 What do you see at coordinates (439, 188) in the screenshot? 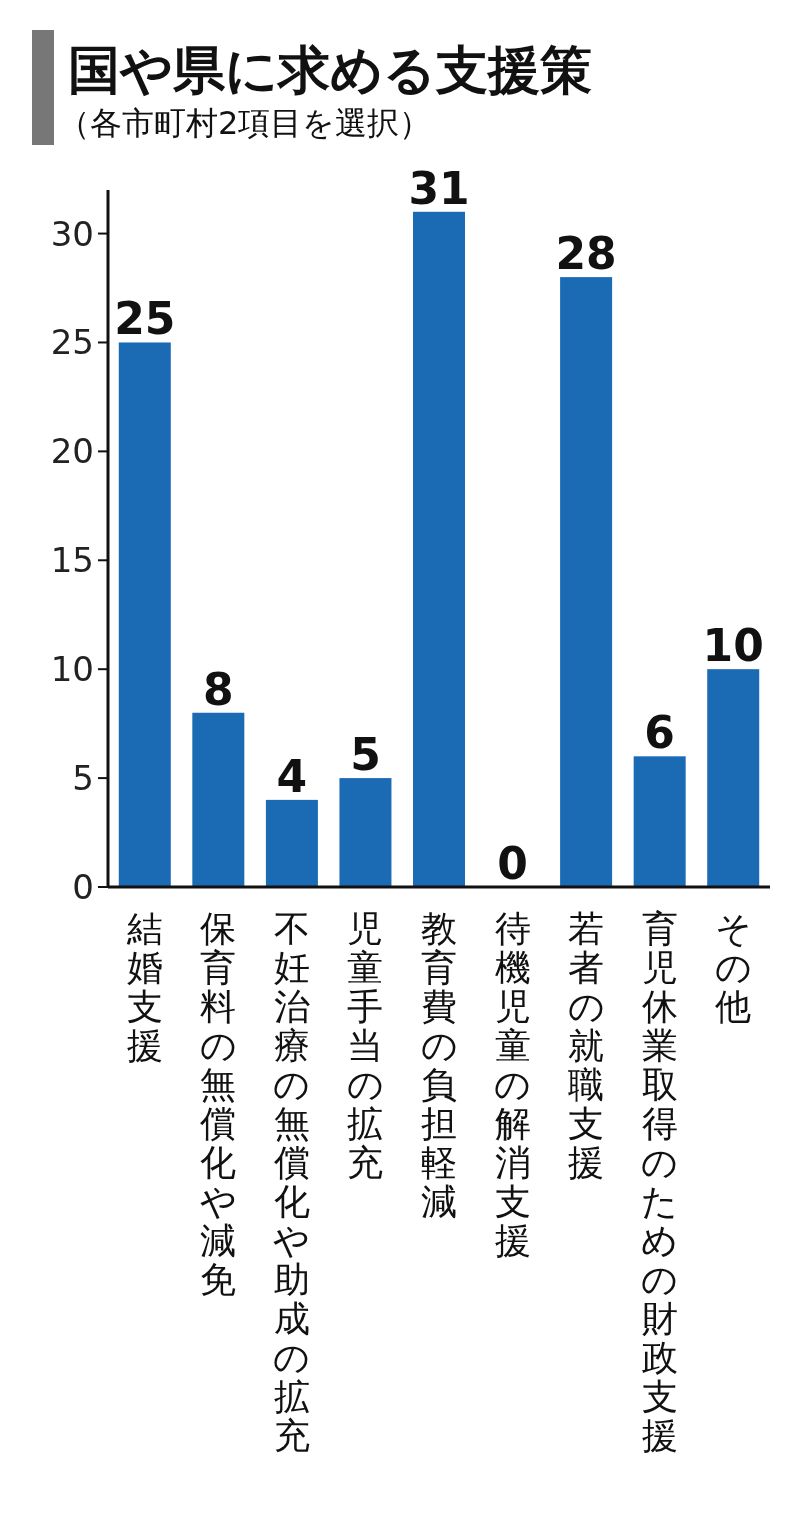
I see `data-label: 31` at bounding box center [439, 188].